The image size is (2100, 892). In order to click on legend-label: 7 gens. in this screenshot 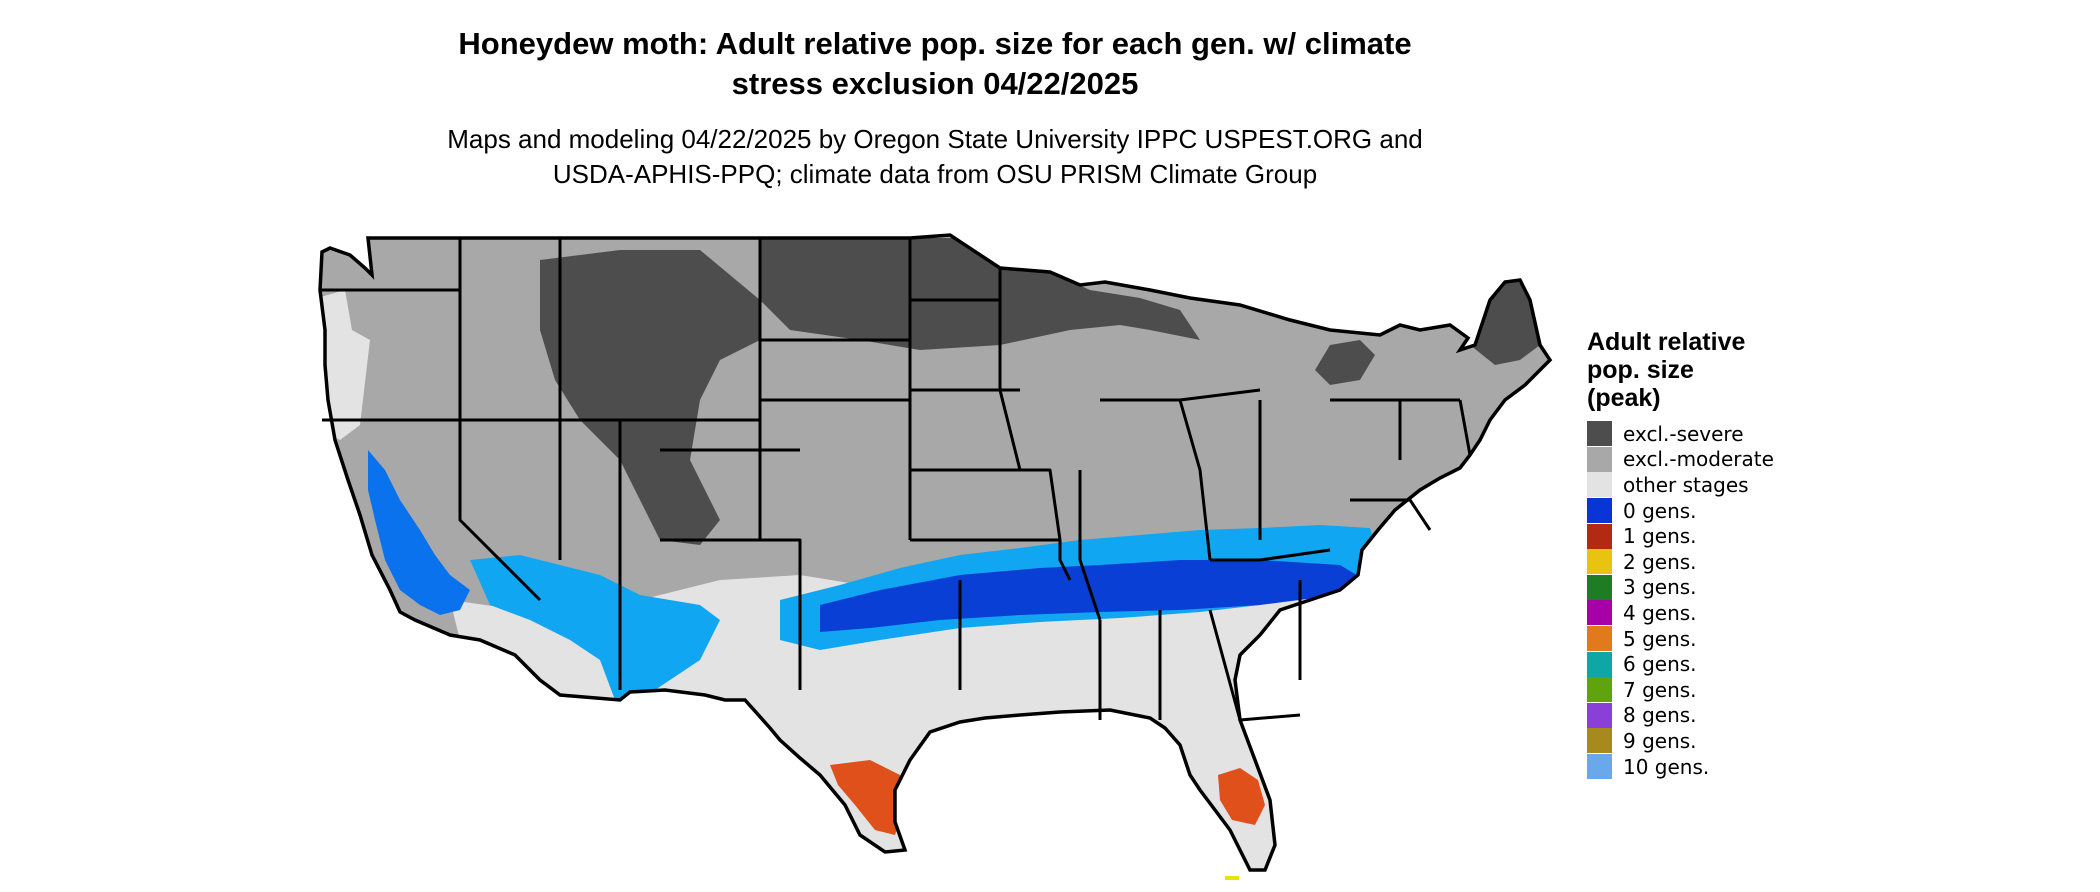, I will do `click(1660, 689)`.